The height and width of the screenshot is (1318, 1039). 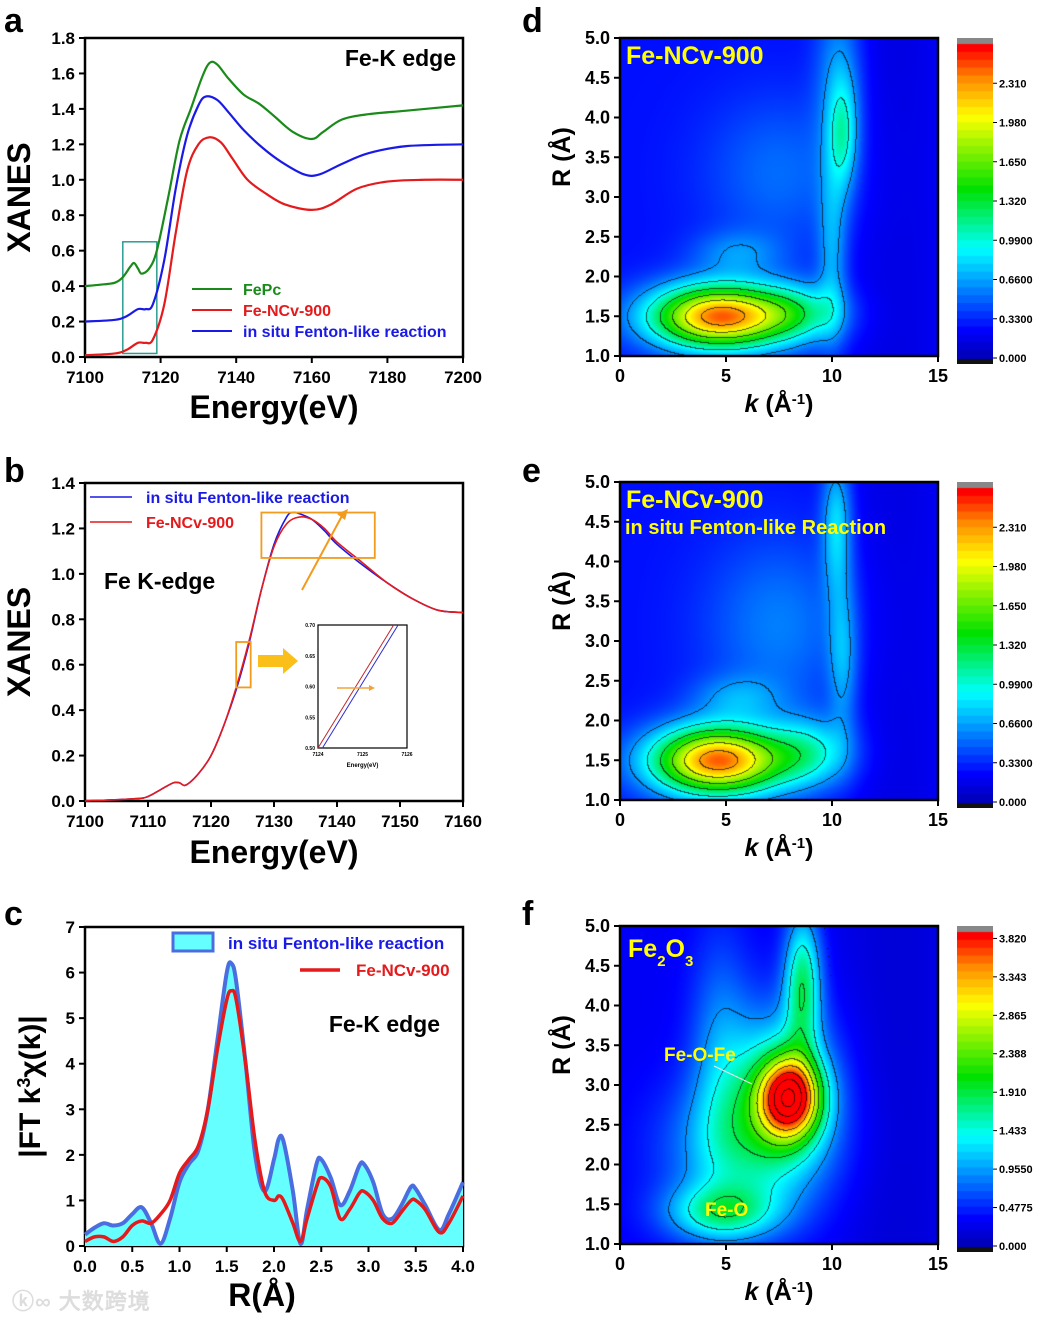 I want to click on annotation-fe-o-fe: Fe-O-Fe, so click(x=700, y=1055).